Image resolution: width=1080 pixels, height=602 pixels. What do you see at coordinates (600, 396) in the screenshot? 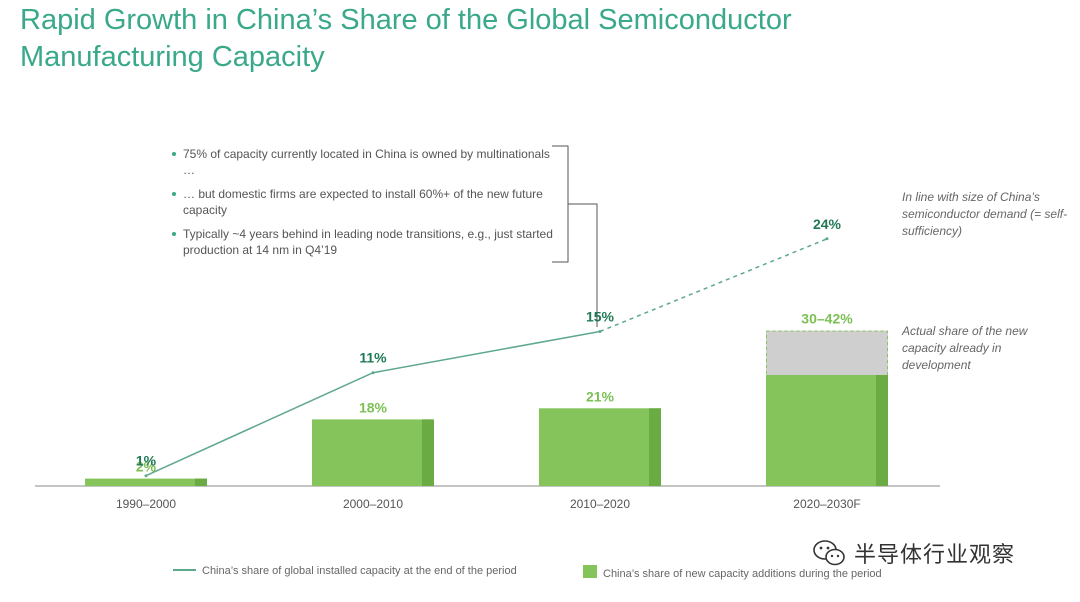
I see `bar-value-label: 21%` at bounding box center [600, 396].